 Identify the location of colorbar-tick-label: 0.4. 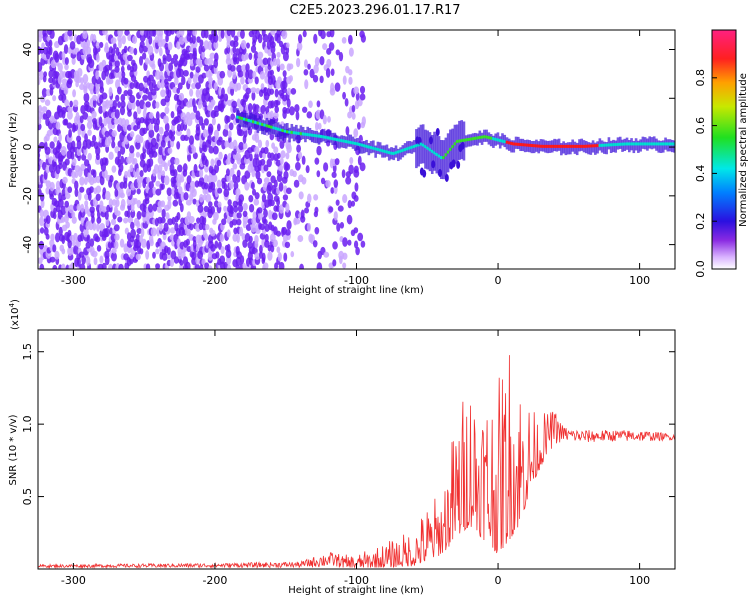
(700, 174).